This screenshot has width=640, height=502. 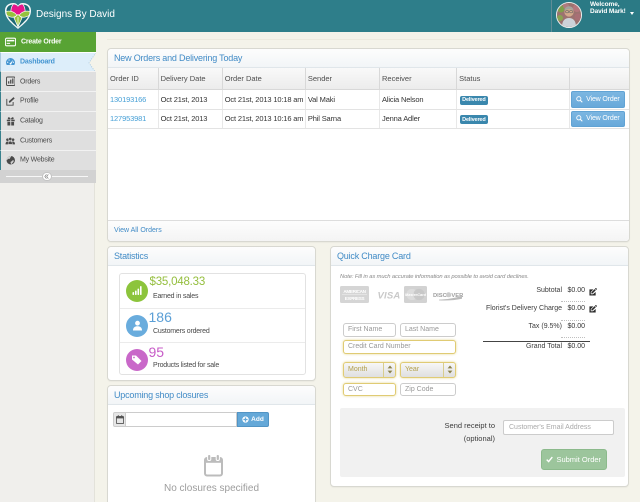 What do you see at coordinates (354, 291) in the screenshot?
I see `svg-text: AMERICAN` at bounding box center [354, 291].